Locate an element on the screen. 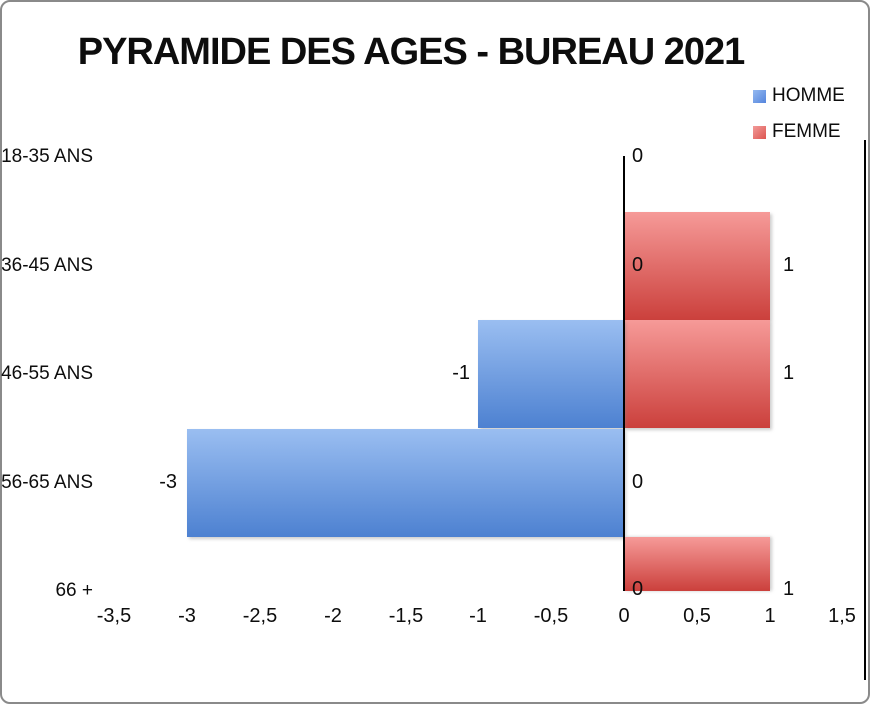  data-label-homme-18-35: 0 is located at coordinates (638, 156).